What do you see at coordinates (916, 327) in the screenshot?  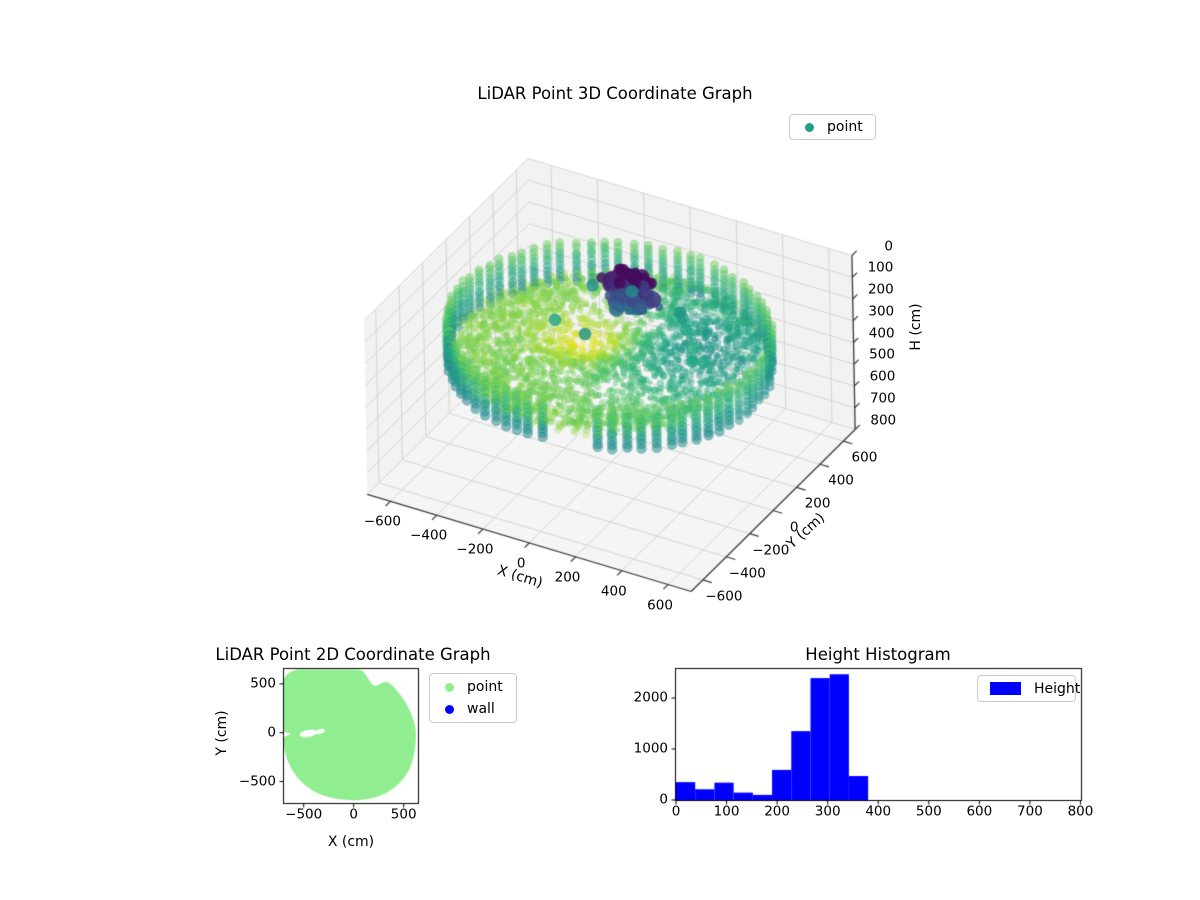 I see `h-axis-label-3d: H (cm)` at bounding box center [916, 327].